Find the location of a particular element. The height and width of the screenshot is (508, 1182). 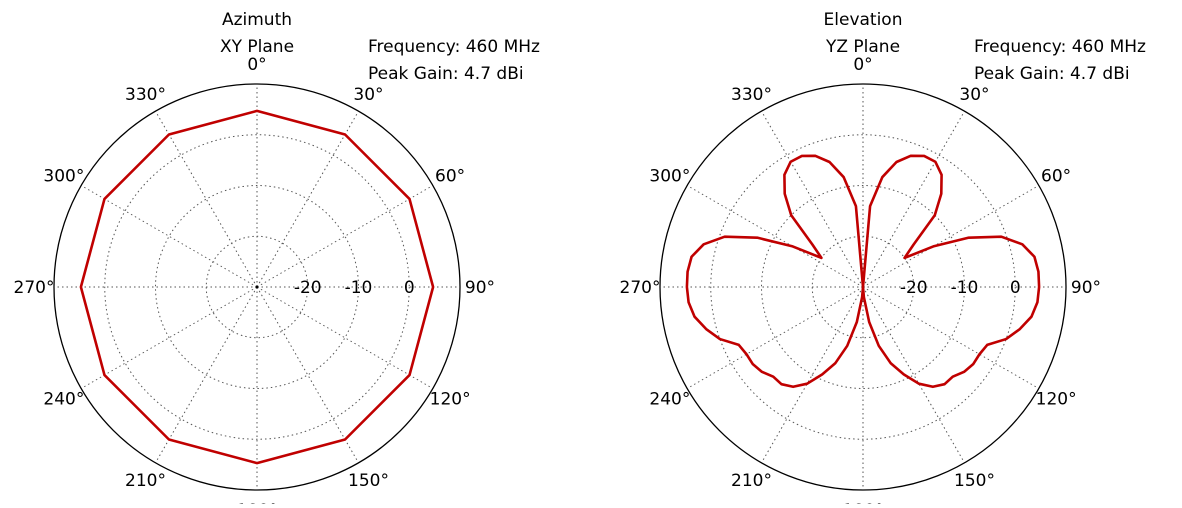

series-line is located at coordinates (863, 271).